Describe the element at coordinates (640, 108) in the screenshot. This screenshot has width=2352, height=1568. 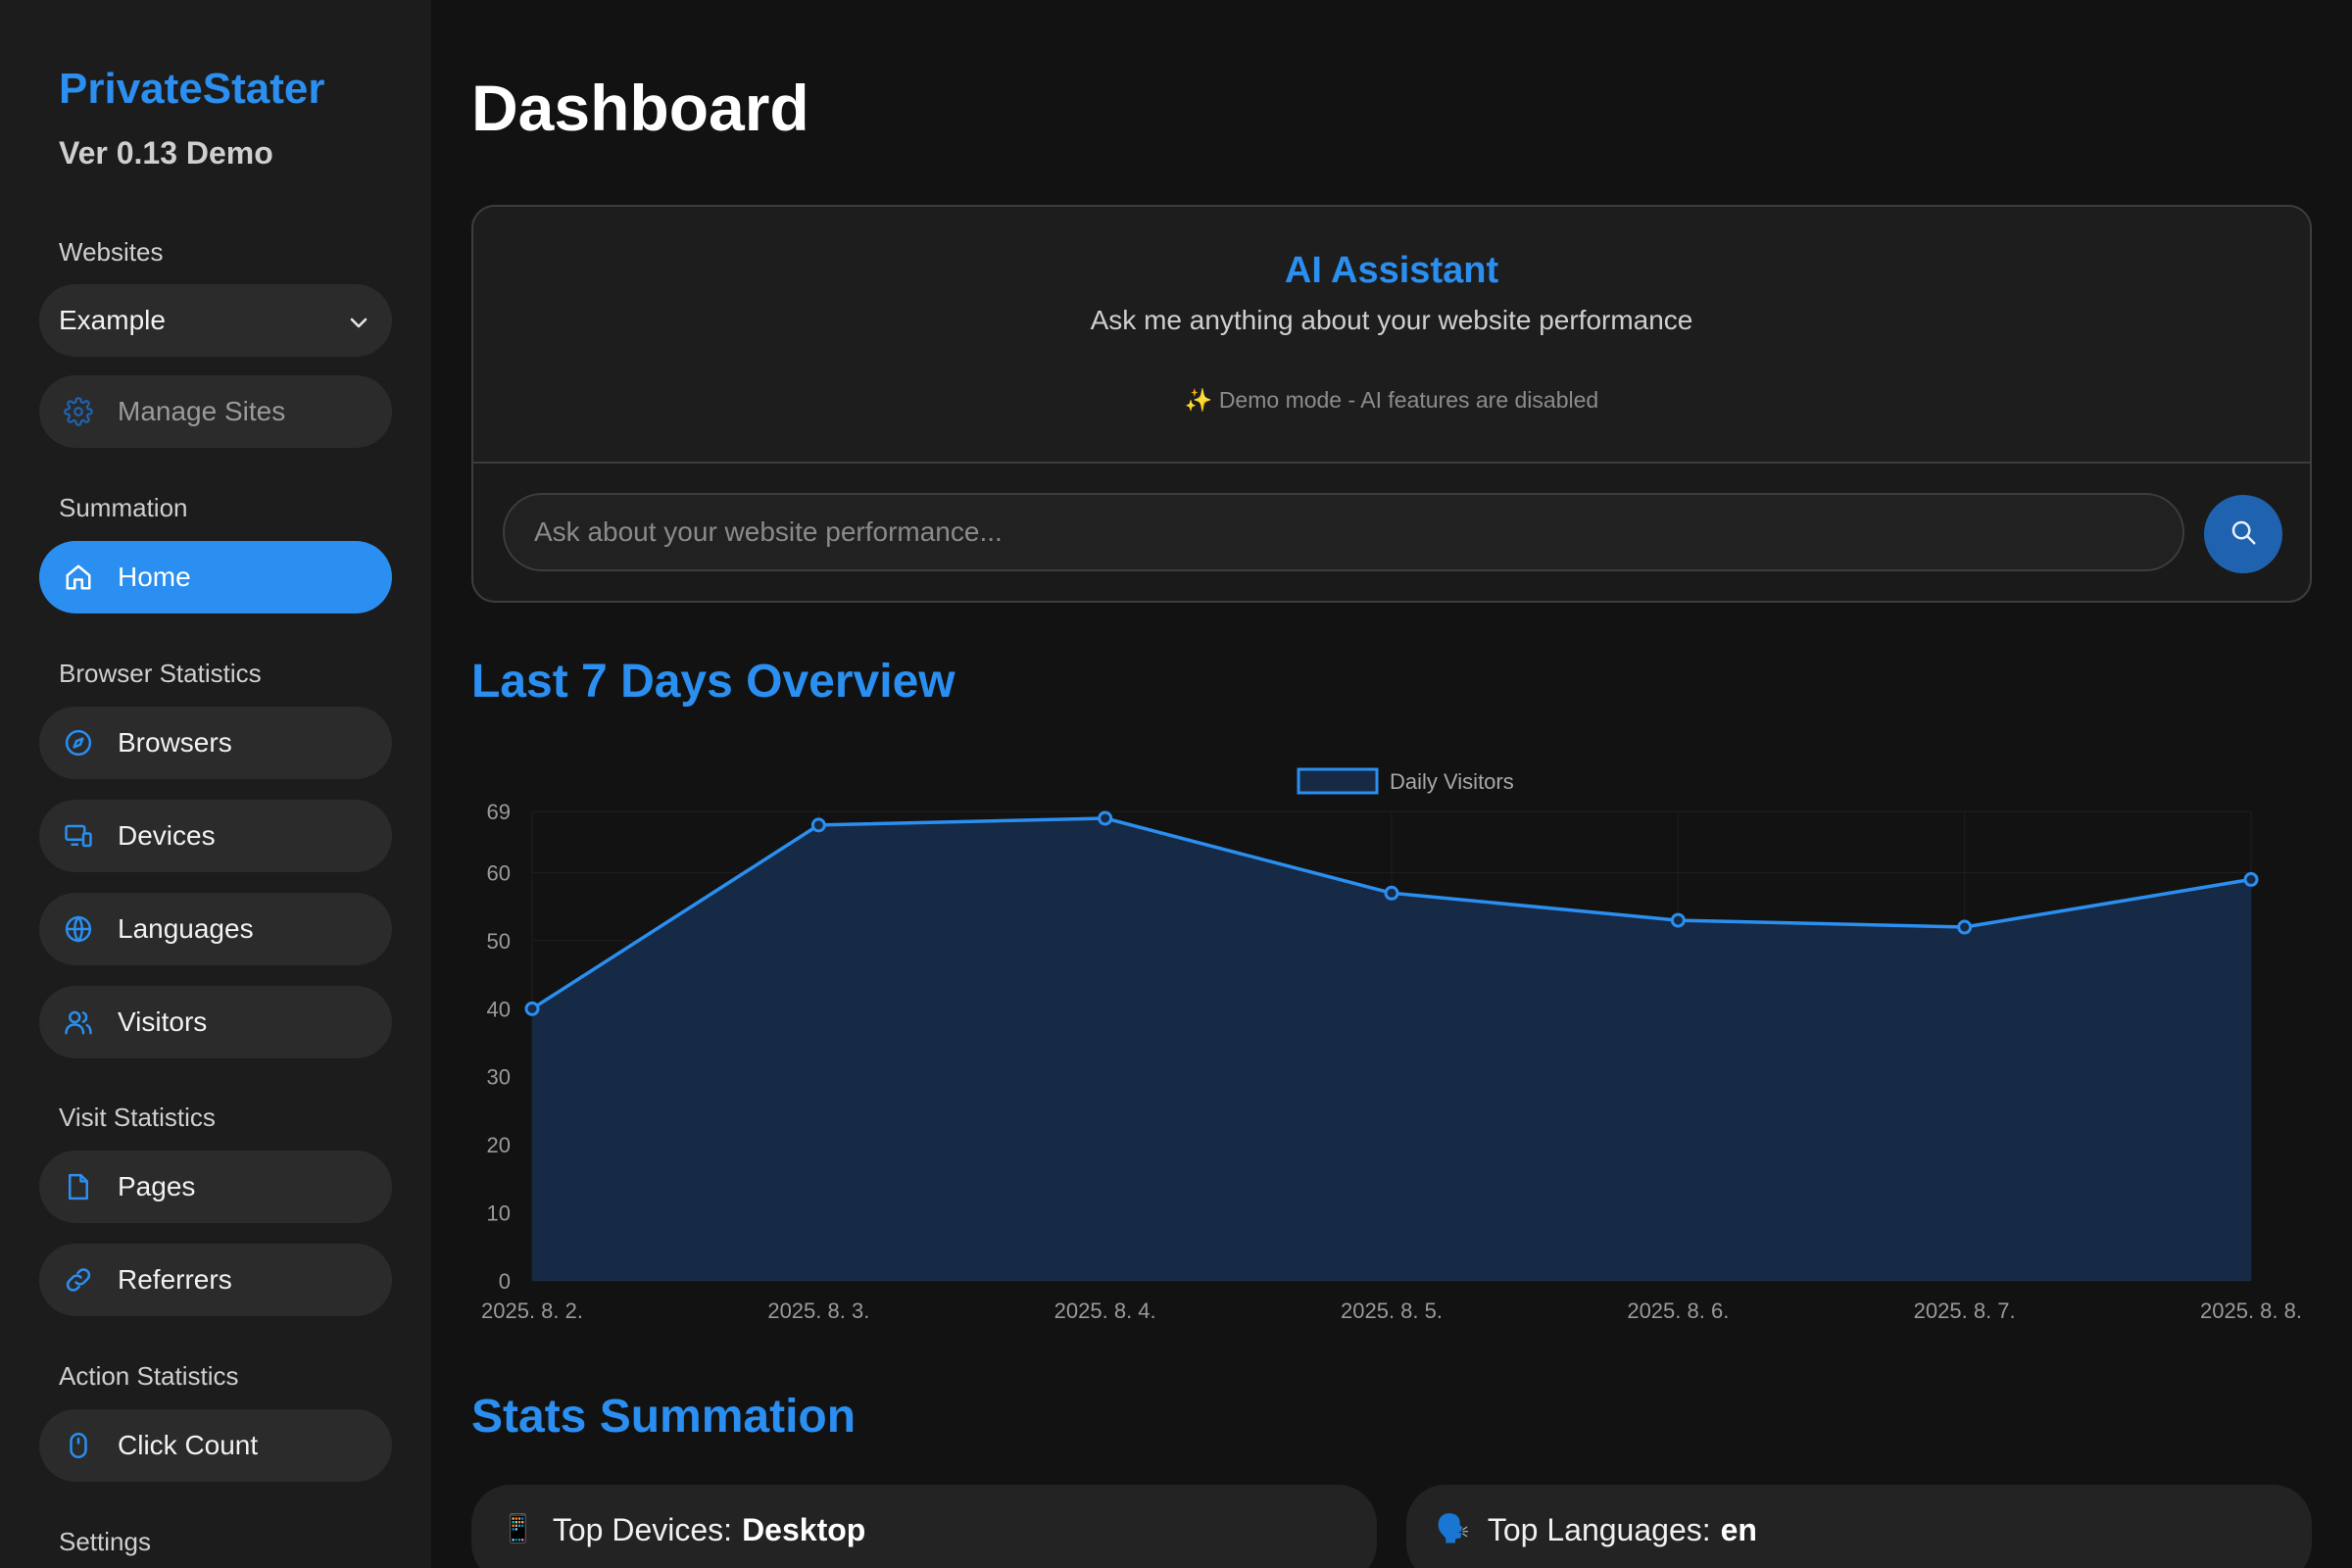
I see `page-title: Dashboard` at that location.